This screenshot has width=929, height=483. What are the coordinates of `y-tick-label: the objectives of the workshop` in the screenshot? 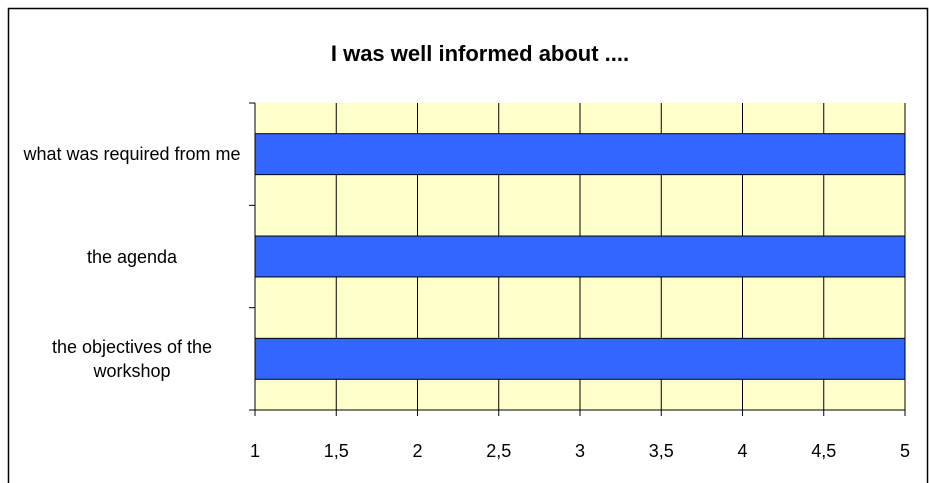 It's located at (132, 358).